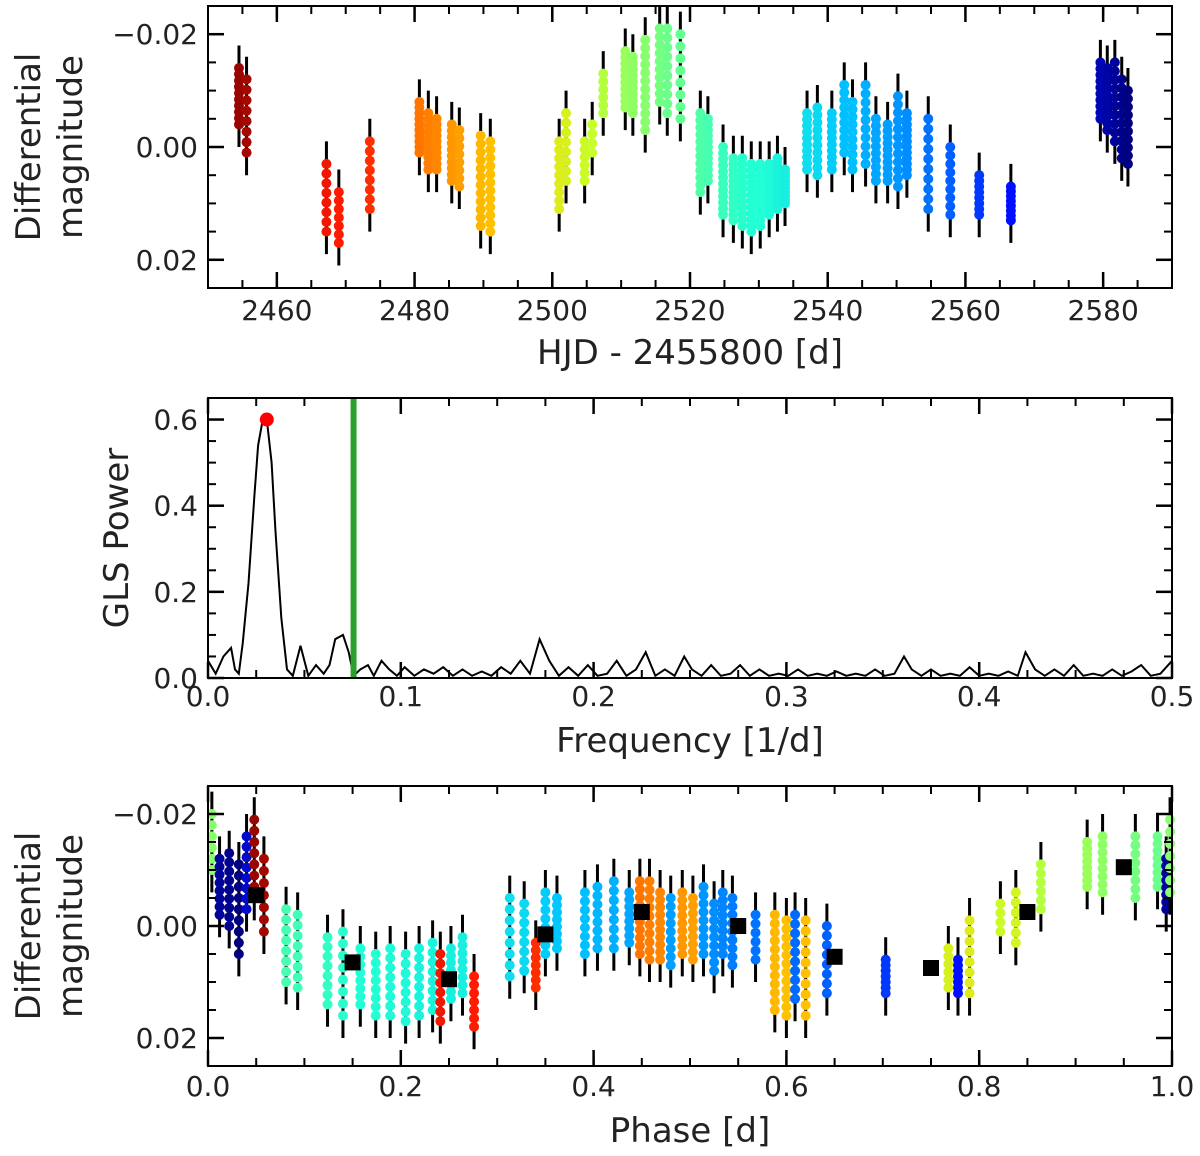 The image size is (1200, 1156). Describe the element at coordinates (1103, 310) in the screenshot. I see `x-tick-label: 2580` at that location.